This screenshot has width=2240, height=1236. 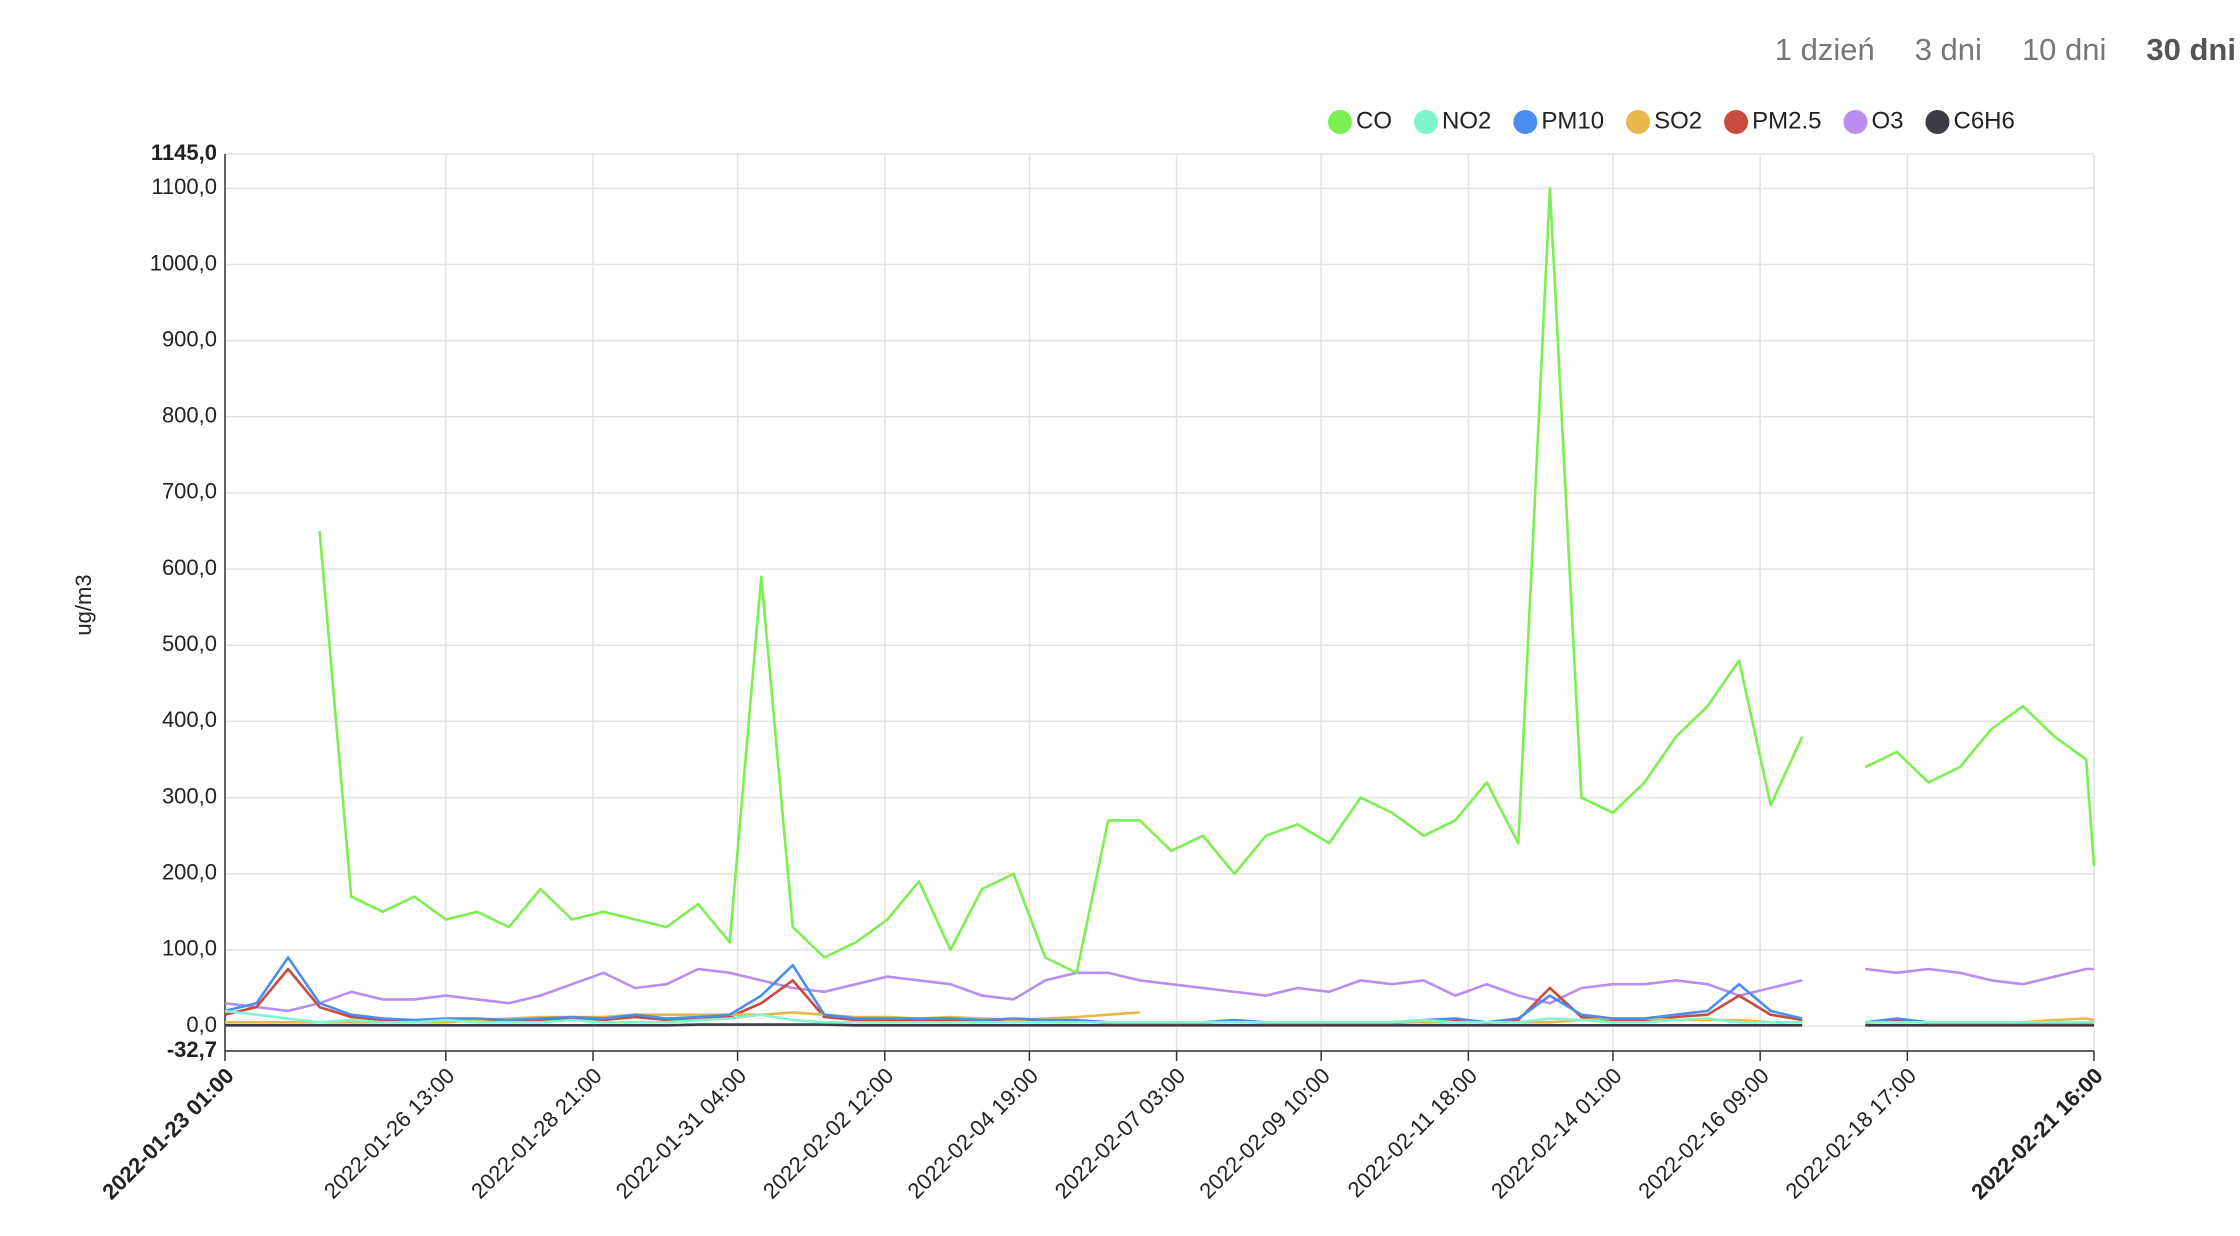 What do you see at coordinates (1572, 120) in the screenshot?
I see `legend-label: PM10` at bounding box center [1572, 120].